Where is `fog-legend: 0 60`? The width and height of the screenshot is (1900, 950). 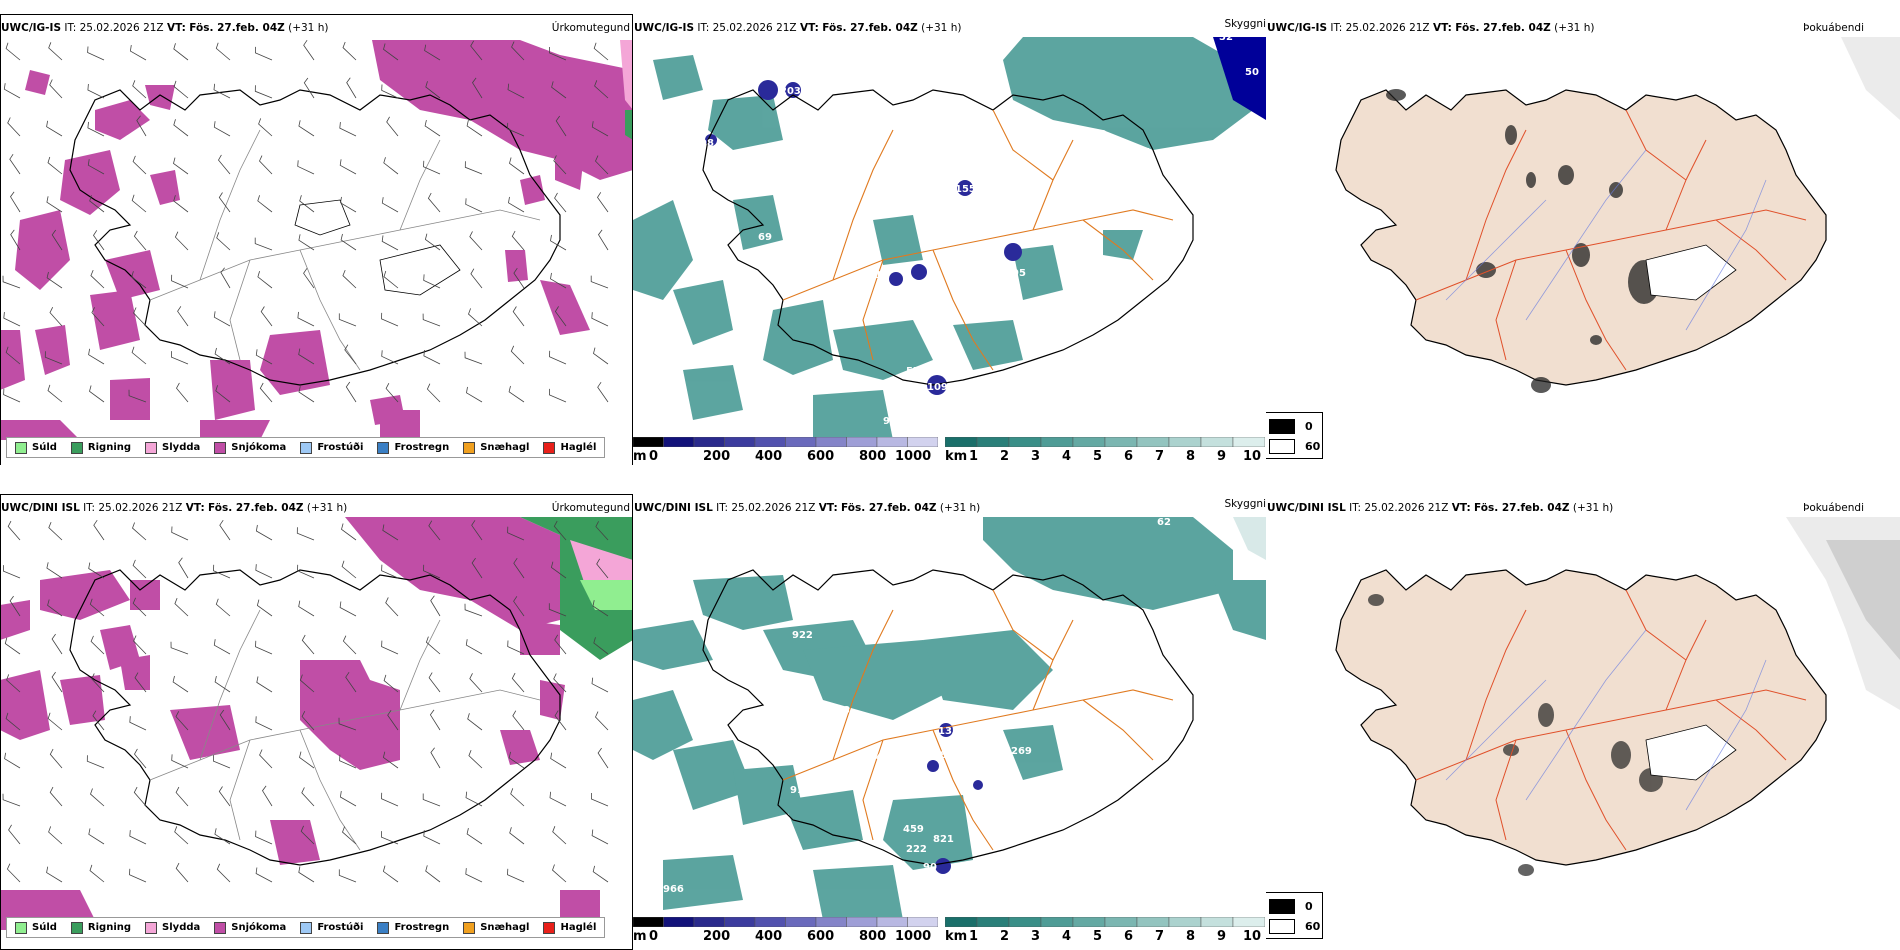 fog-legend: 0 60 is located at coordinates (1294, 915).